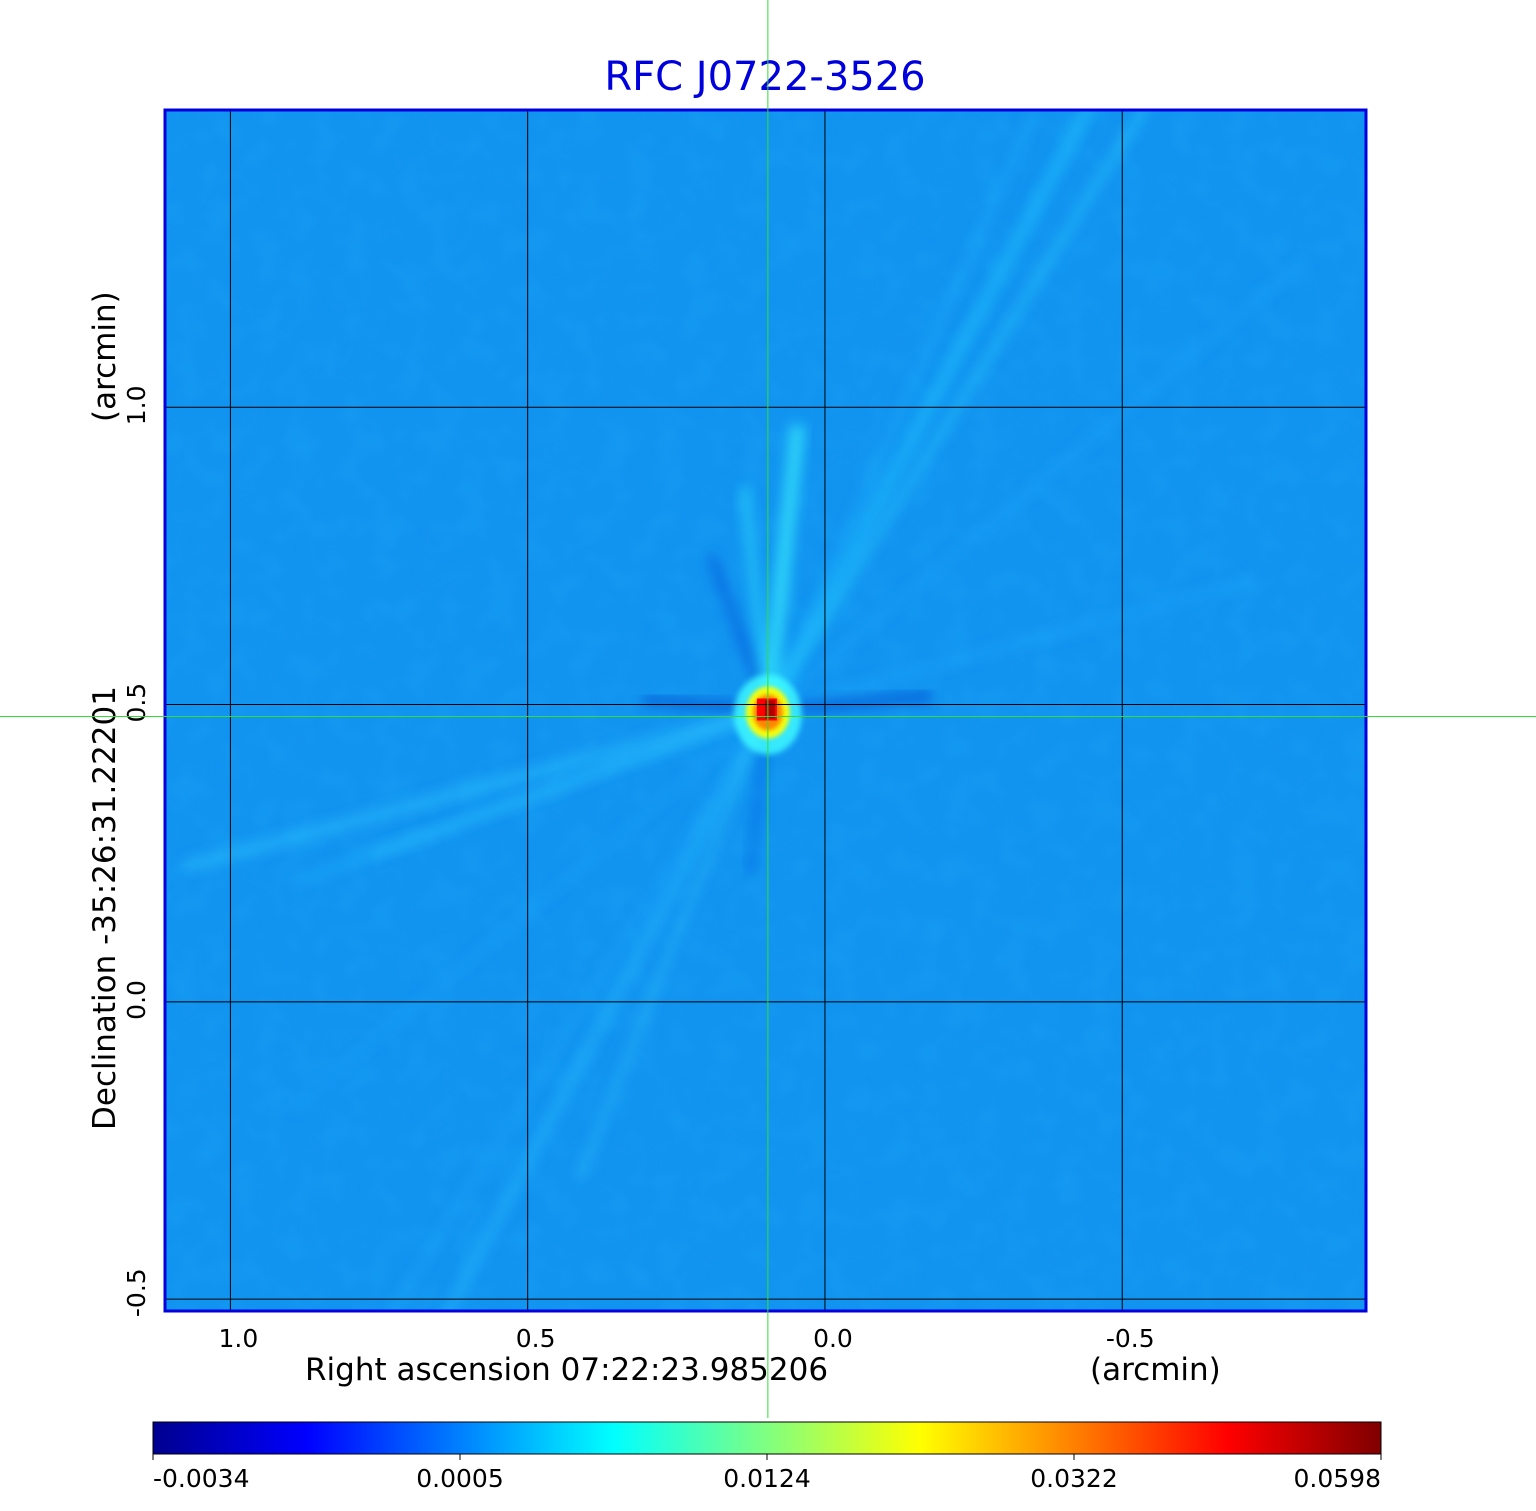  I want to click on colorbar-tick-label: 0.0124, so click(766, 1478).